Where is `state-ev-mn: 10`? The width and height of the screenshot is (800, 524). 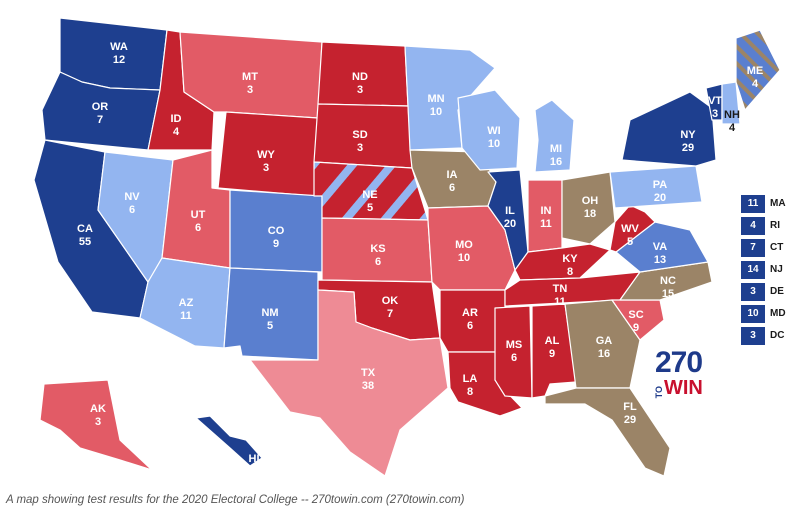 state-ev-mn: 10 is located at coordinates (436, 112).